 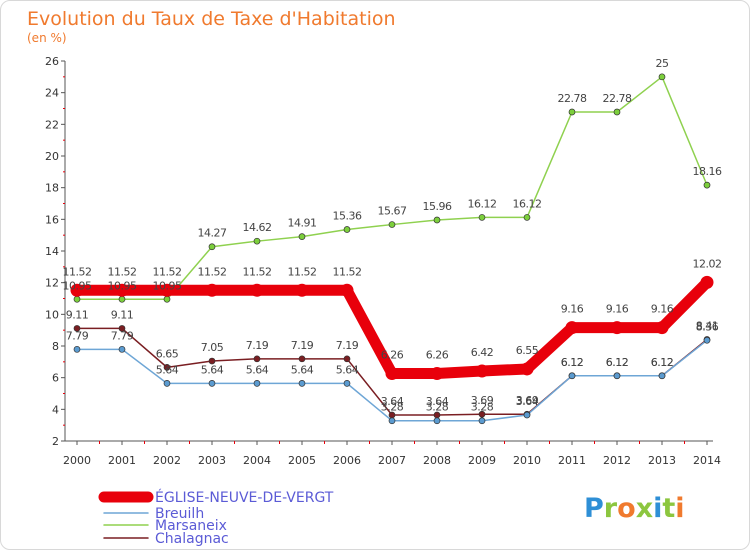 I want to click on data-label: 14.27, so click(x=212, y=233).